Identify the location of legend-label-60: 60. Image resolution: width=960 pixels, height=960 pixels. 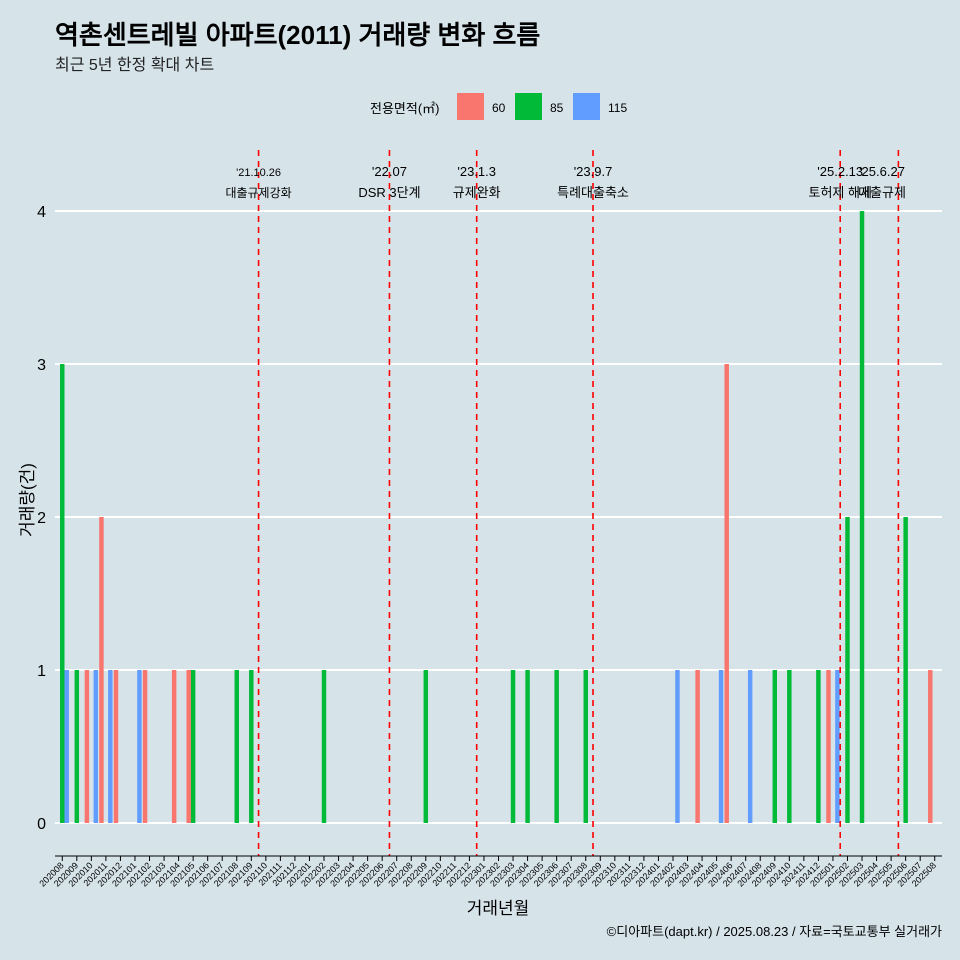
(499, 108).